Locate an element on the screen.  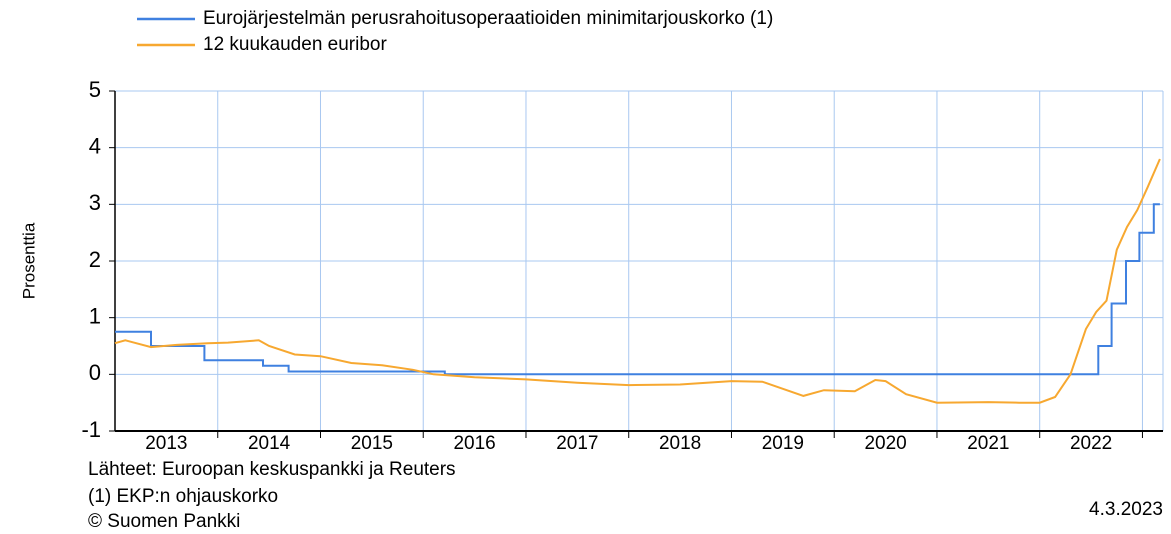
date: 4.3.2023 is located at coordinates (1126, 509).